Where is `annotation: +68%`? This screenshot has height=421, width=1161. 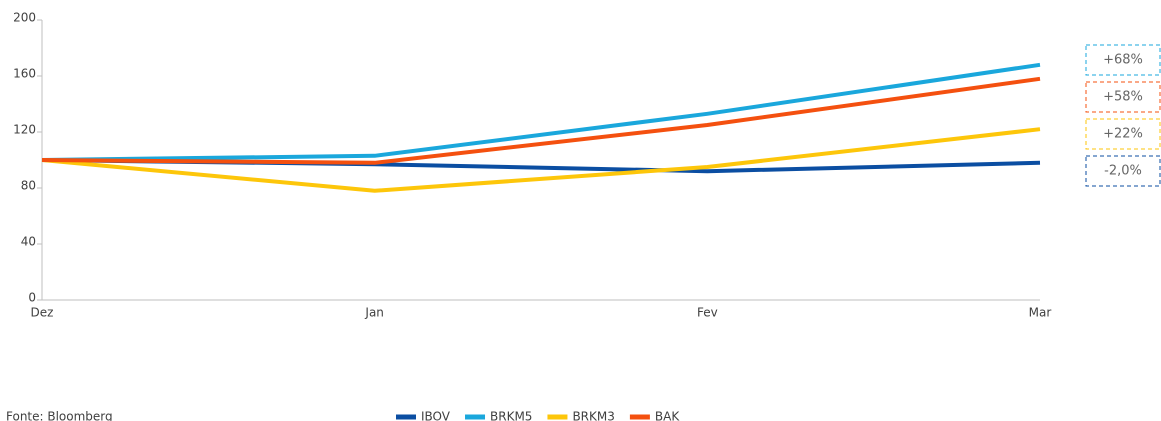
annotation: +68% is located at coordinates (1123, 60).